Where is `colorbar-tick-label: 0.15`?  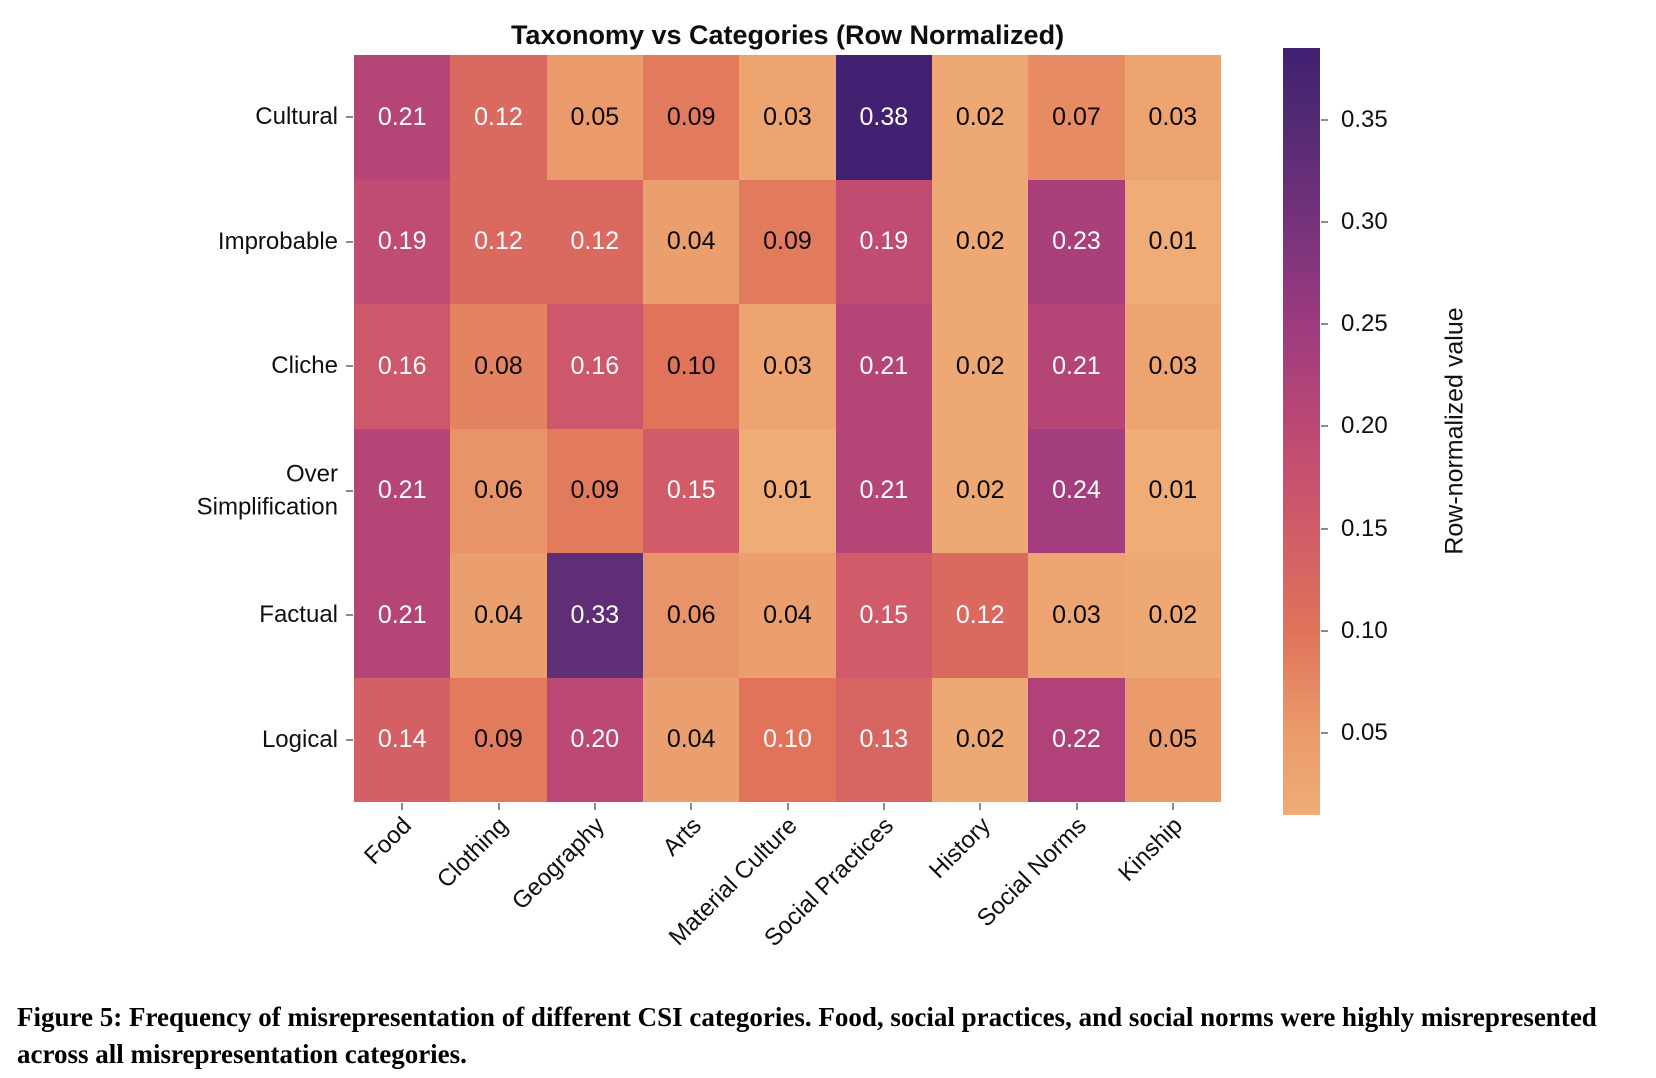
colorbar-tick-label: 0.15 is located at coordinates (1364, 528).